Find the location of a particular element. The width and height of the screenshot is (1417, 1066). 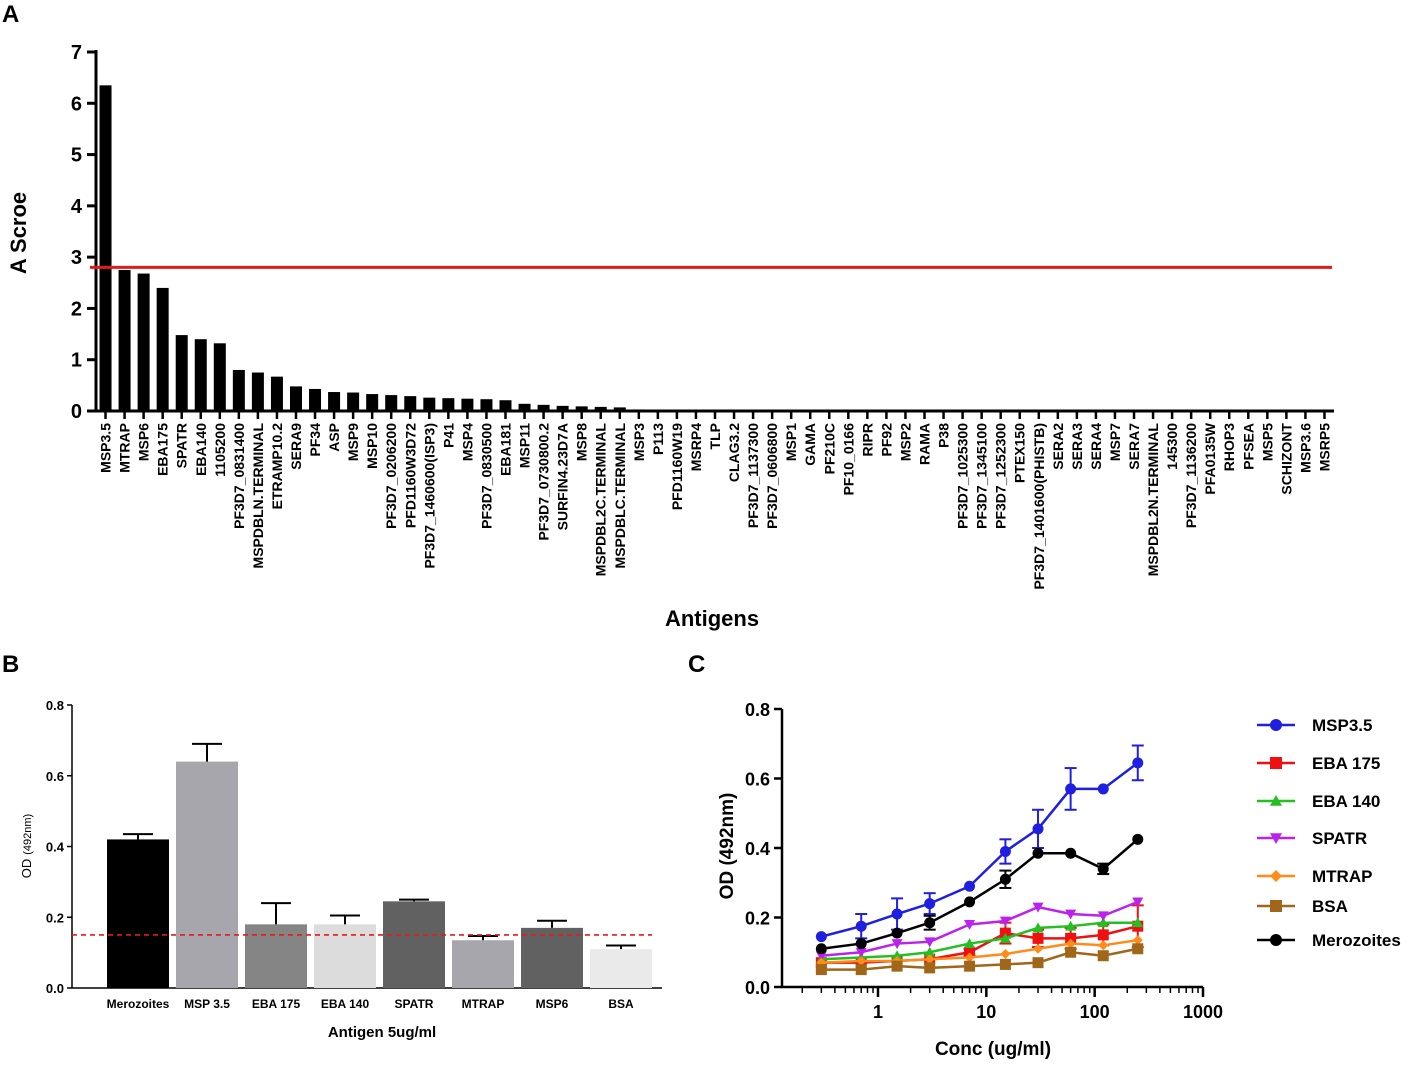

panel-a-y-tick-label: 7 is located at coordinates (76, 53).